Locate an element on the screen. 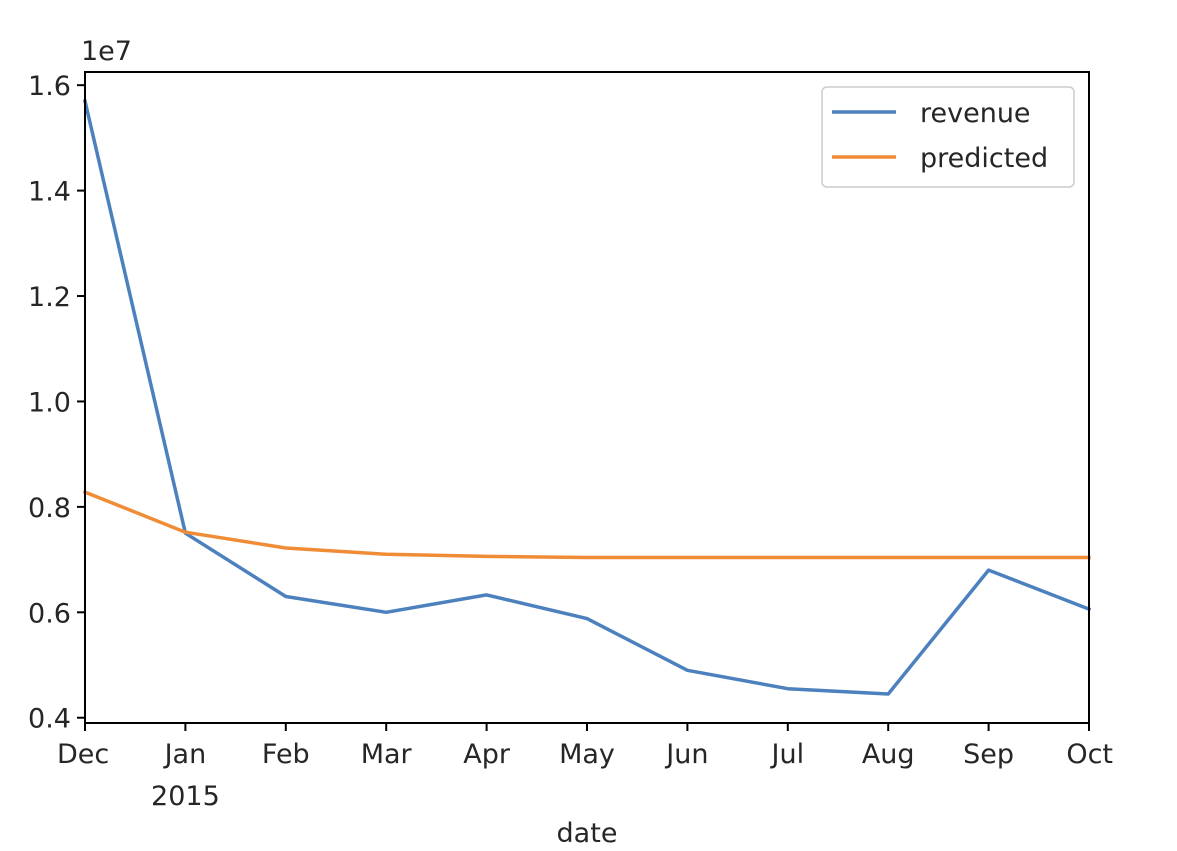  x-tick-year-label: 2015 is located at coordinates (185, 796).